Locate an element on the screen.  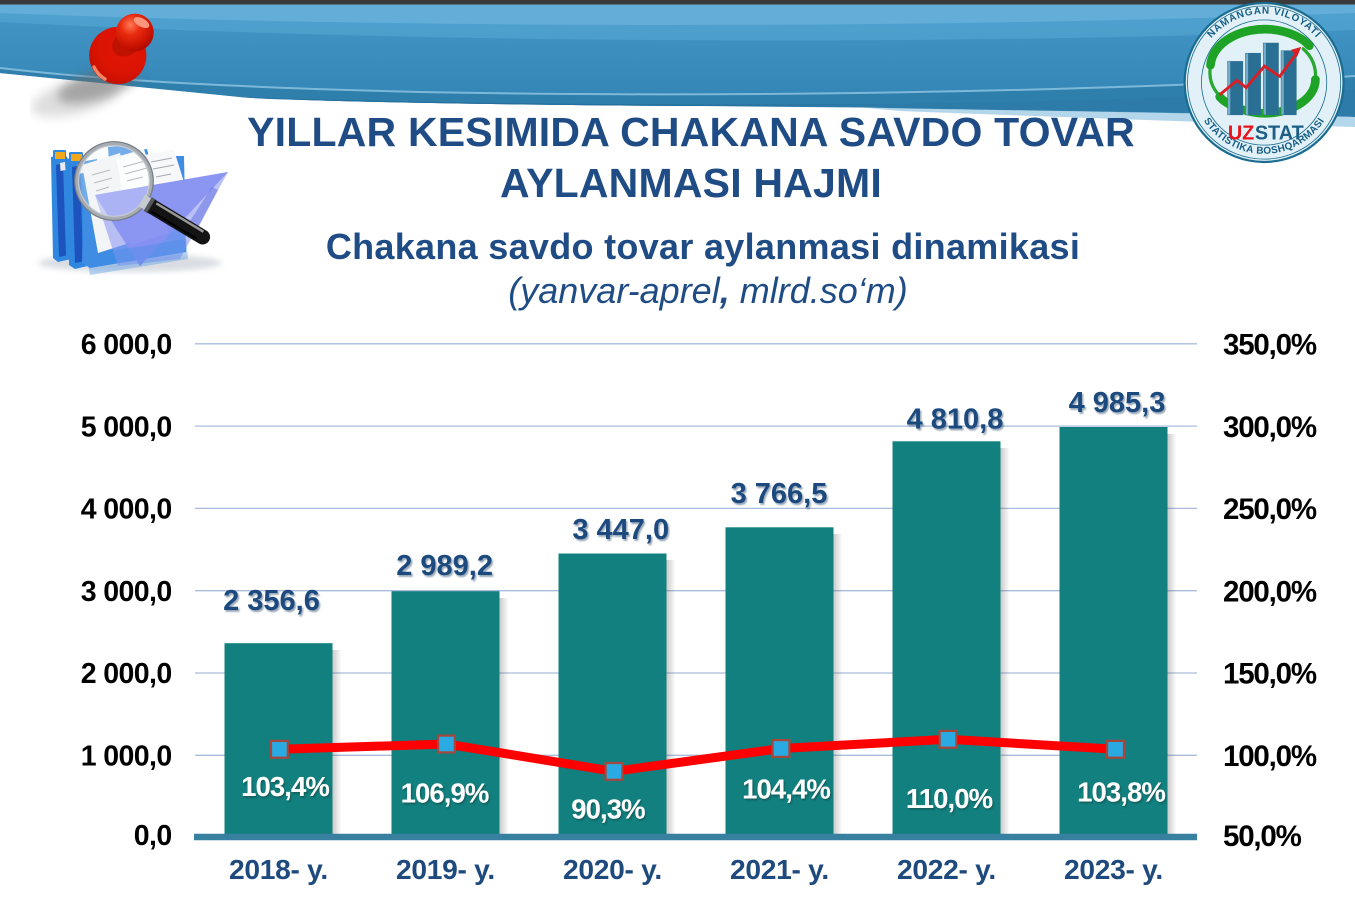
svg-text: 104,4% is located at coordinates (786, 789).